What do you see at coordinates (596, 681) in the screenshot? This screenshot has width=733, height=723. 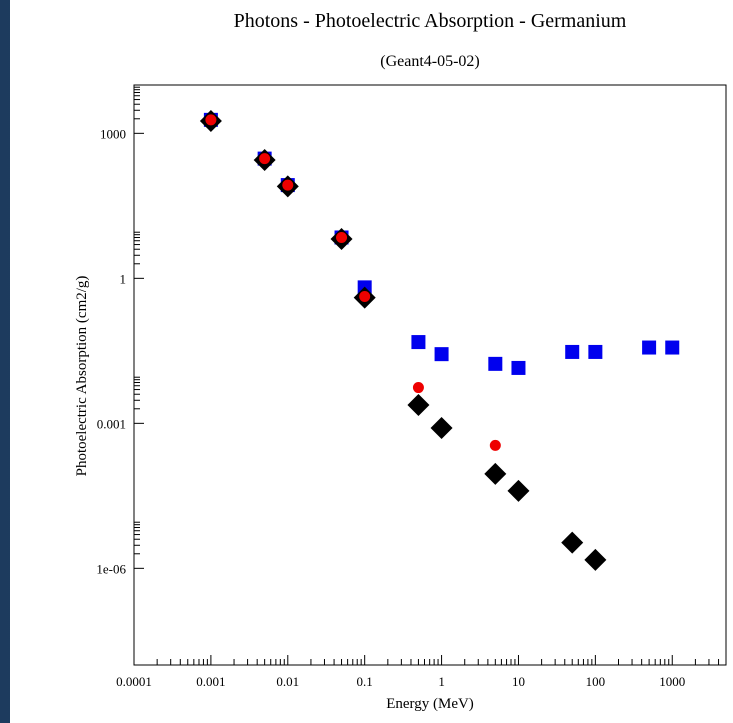 I see `x-tick-label: 100` at bounding box center [596, 681].